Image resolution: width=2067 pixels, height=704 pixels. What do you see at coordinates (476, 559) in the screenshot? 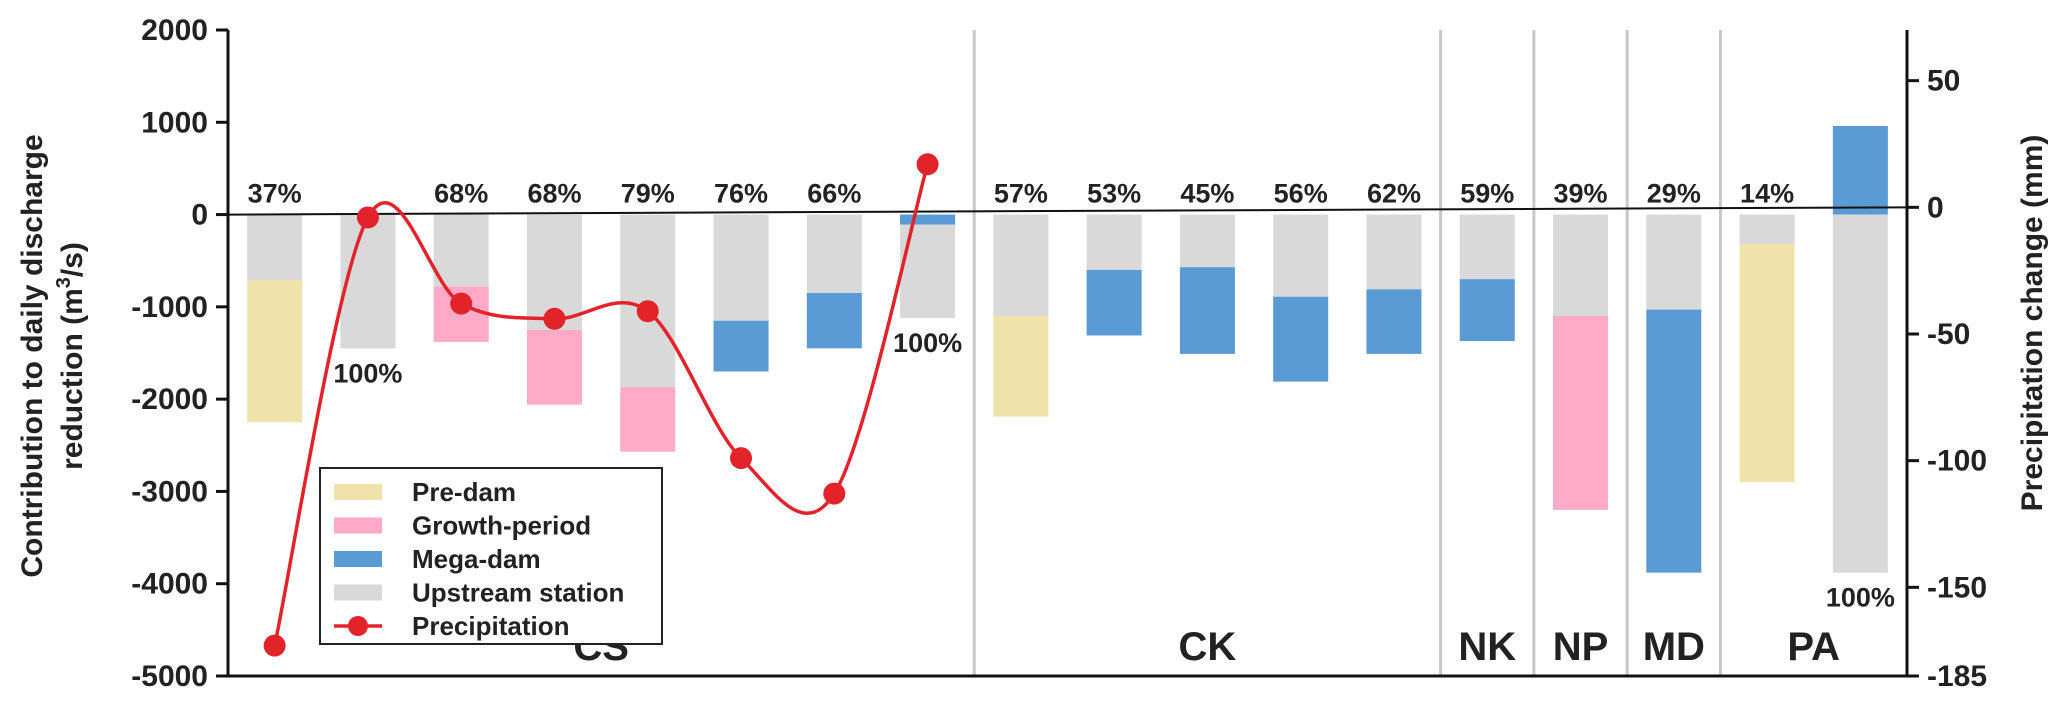
I see `legend-label-mega-dam: Mega-dam` at bounding box center [476, 559].